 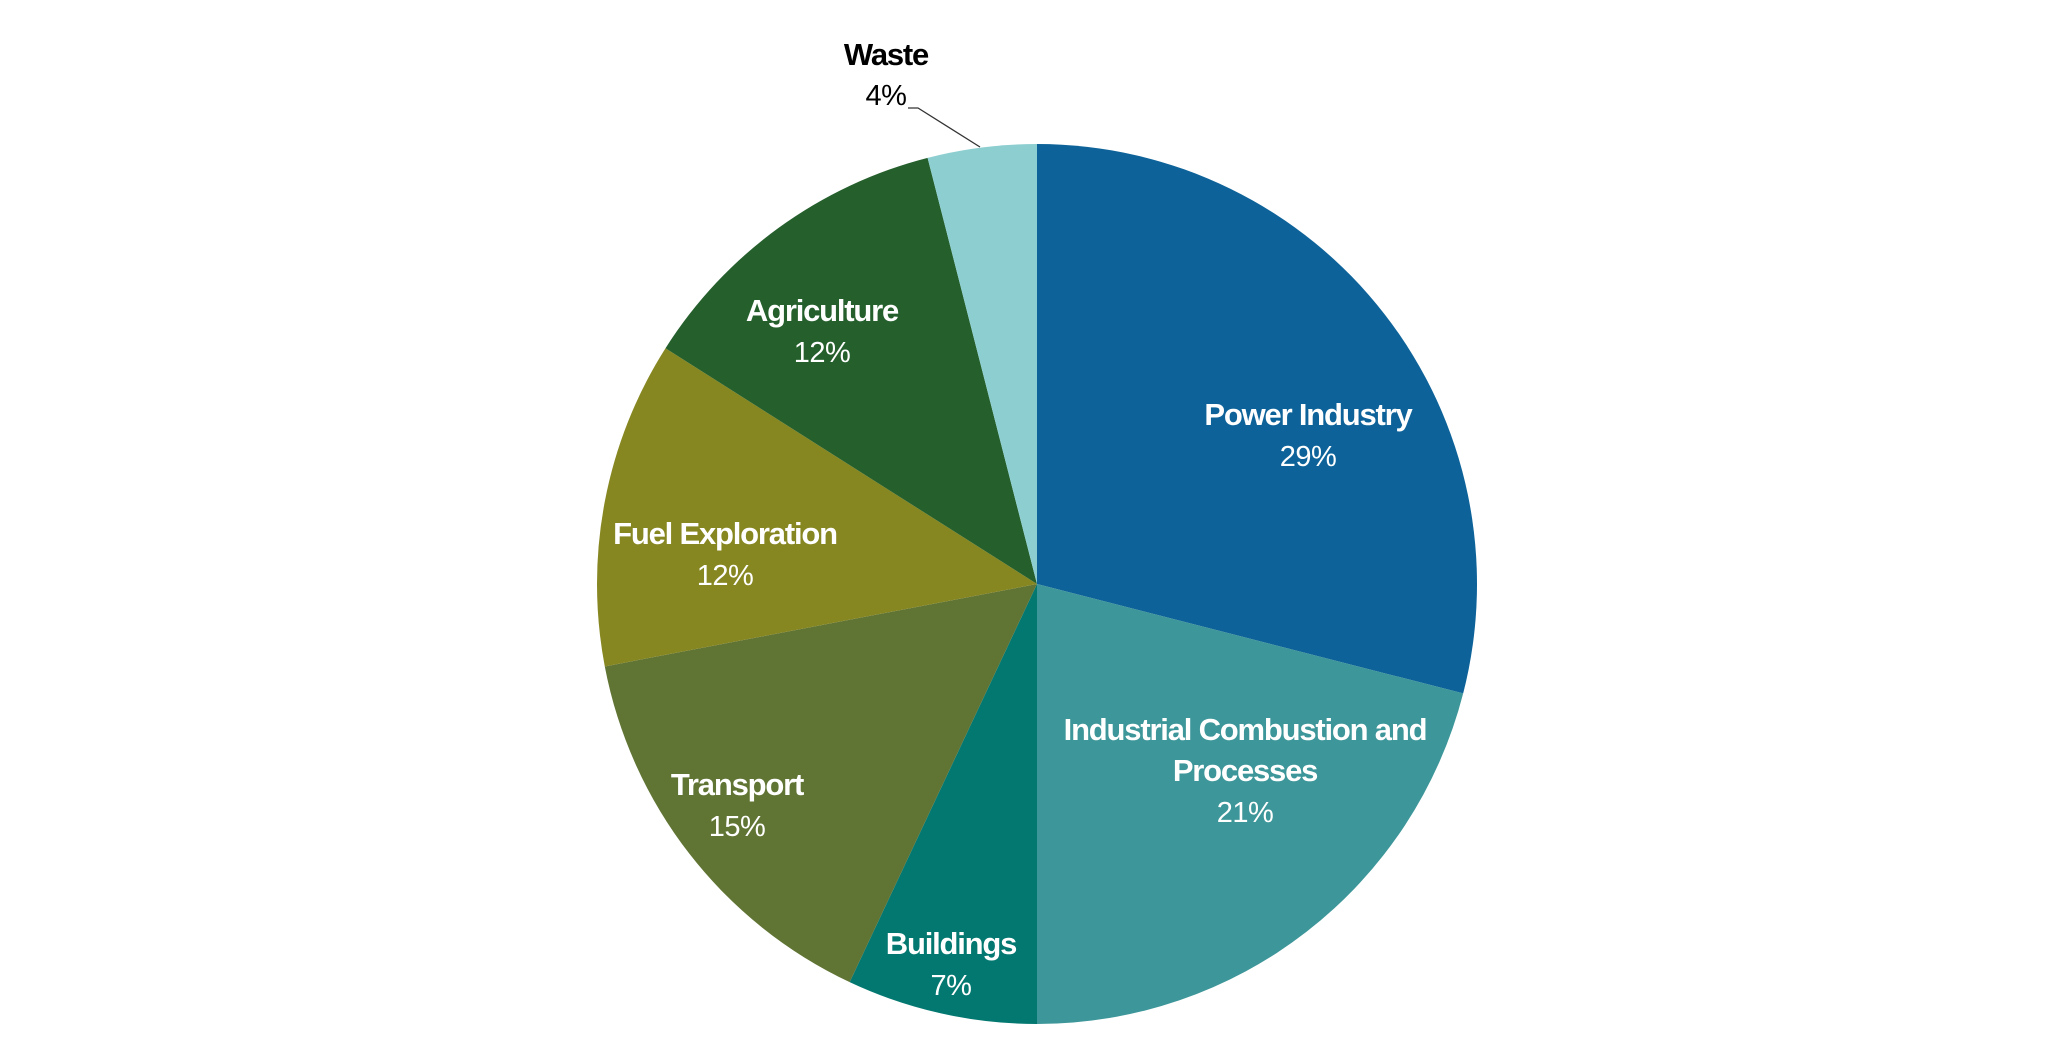 I want to click on slice-fuel-exploration, so click(x=817, y=507).